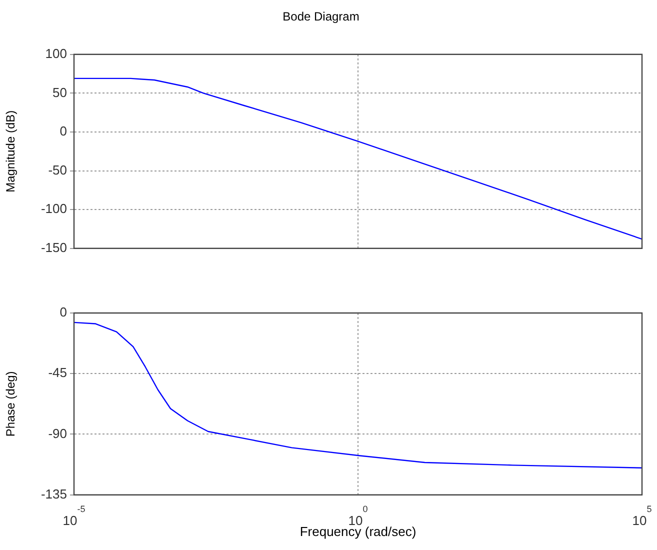 This screenshot has width=657, height=550. Describe the element at coordinates (74, 516) in the screenshot. I see `x-tick-label: 10-5` at that location.